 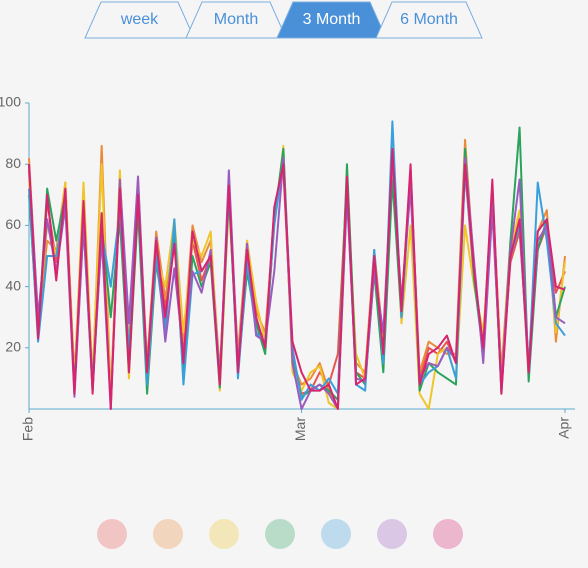 I want to click on x-tick-label: Apr, so click(x=564, y=428).